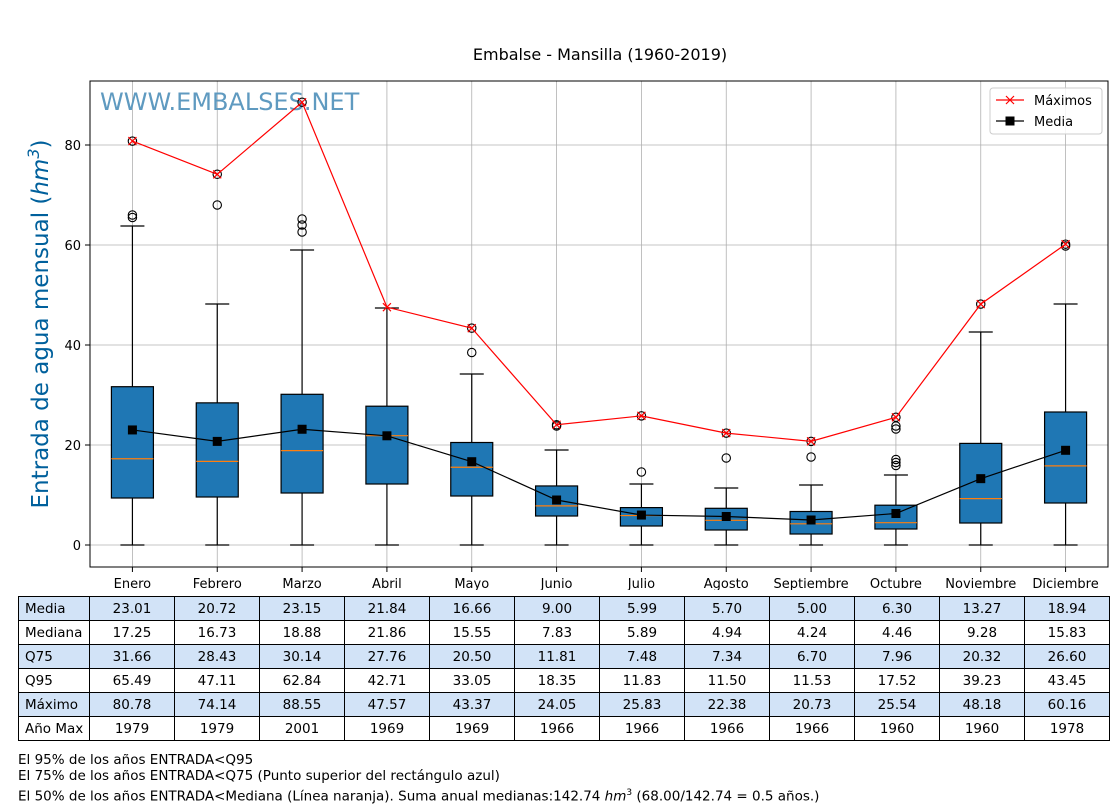  What do you see at coordinates (1065, 392) in the screenshot?
I see `box-diciembre` at bounding box center [1065, 392].